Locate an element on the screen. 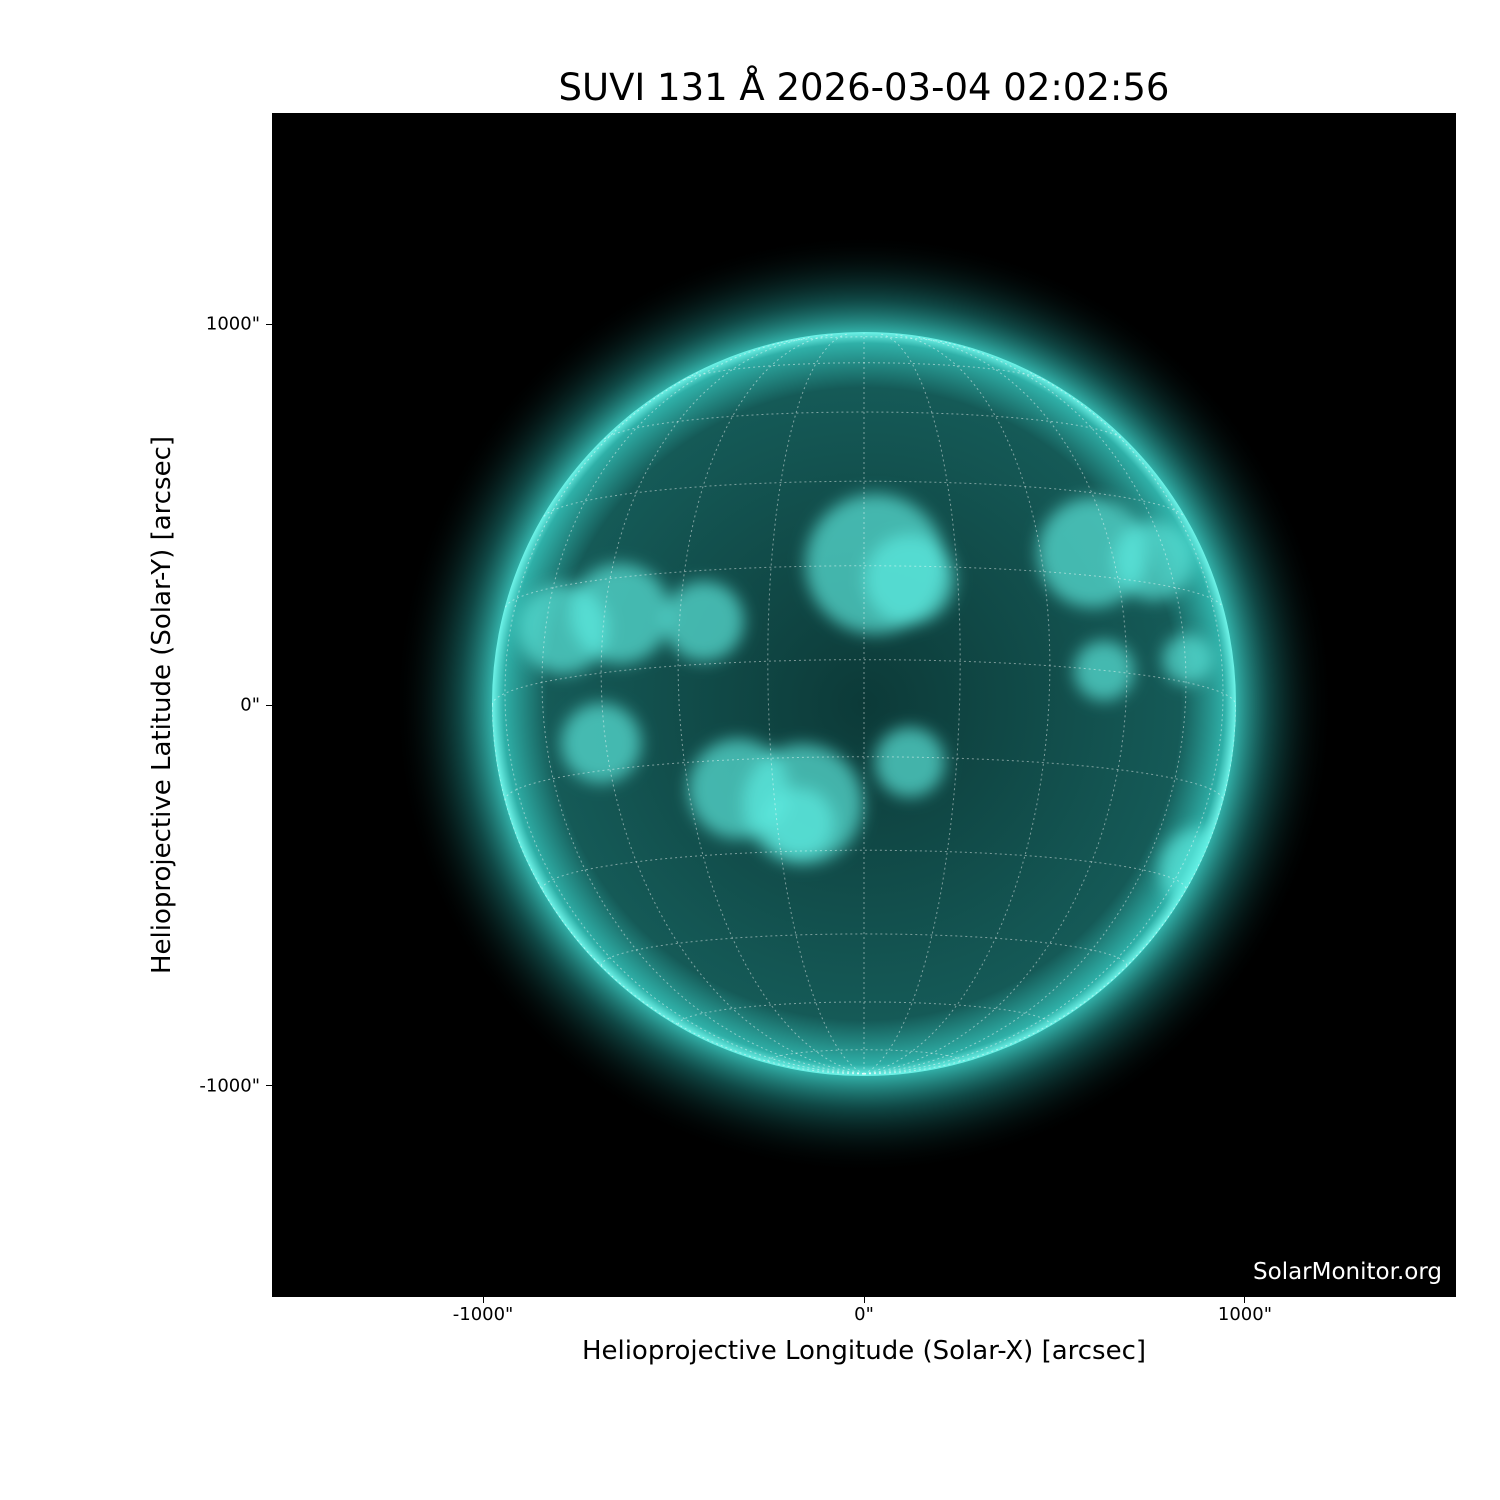  y-tick-label: 0" is located at coordinates (250, 705).